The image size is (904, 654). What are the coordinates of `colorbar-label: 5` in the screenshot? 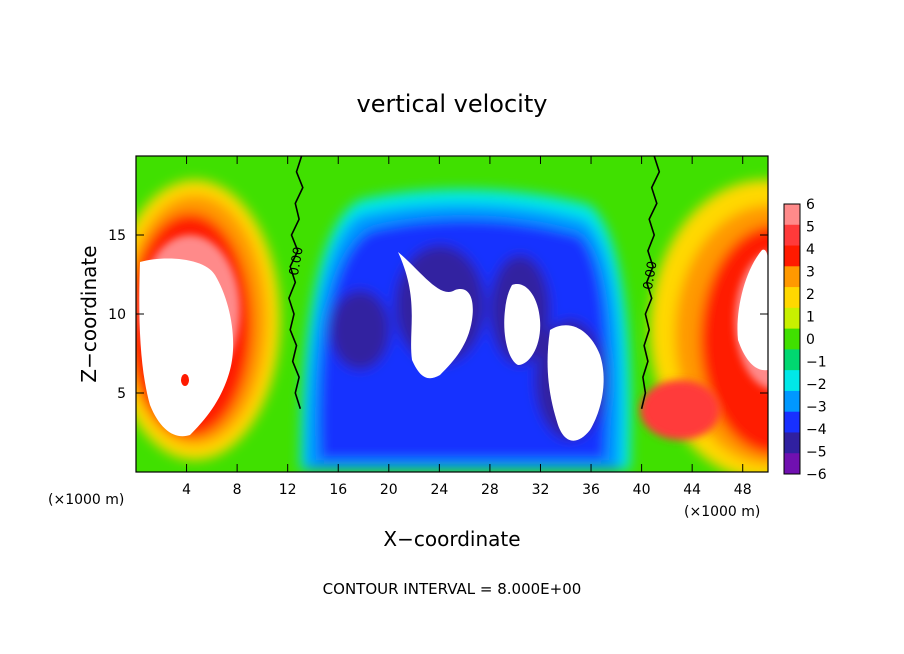 It's located at (810, 228).